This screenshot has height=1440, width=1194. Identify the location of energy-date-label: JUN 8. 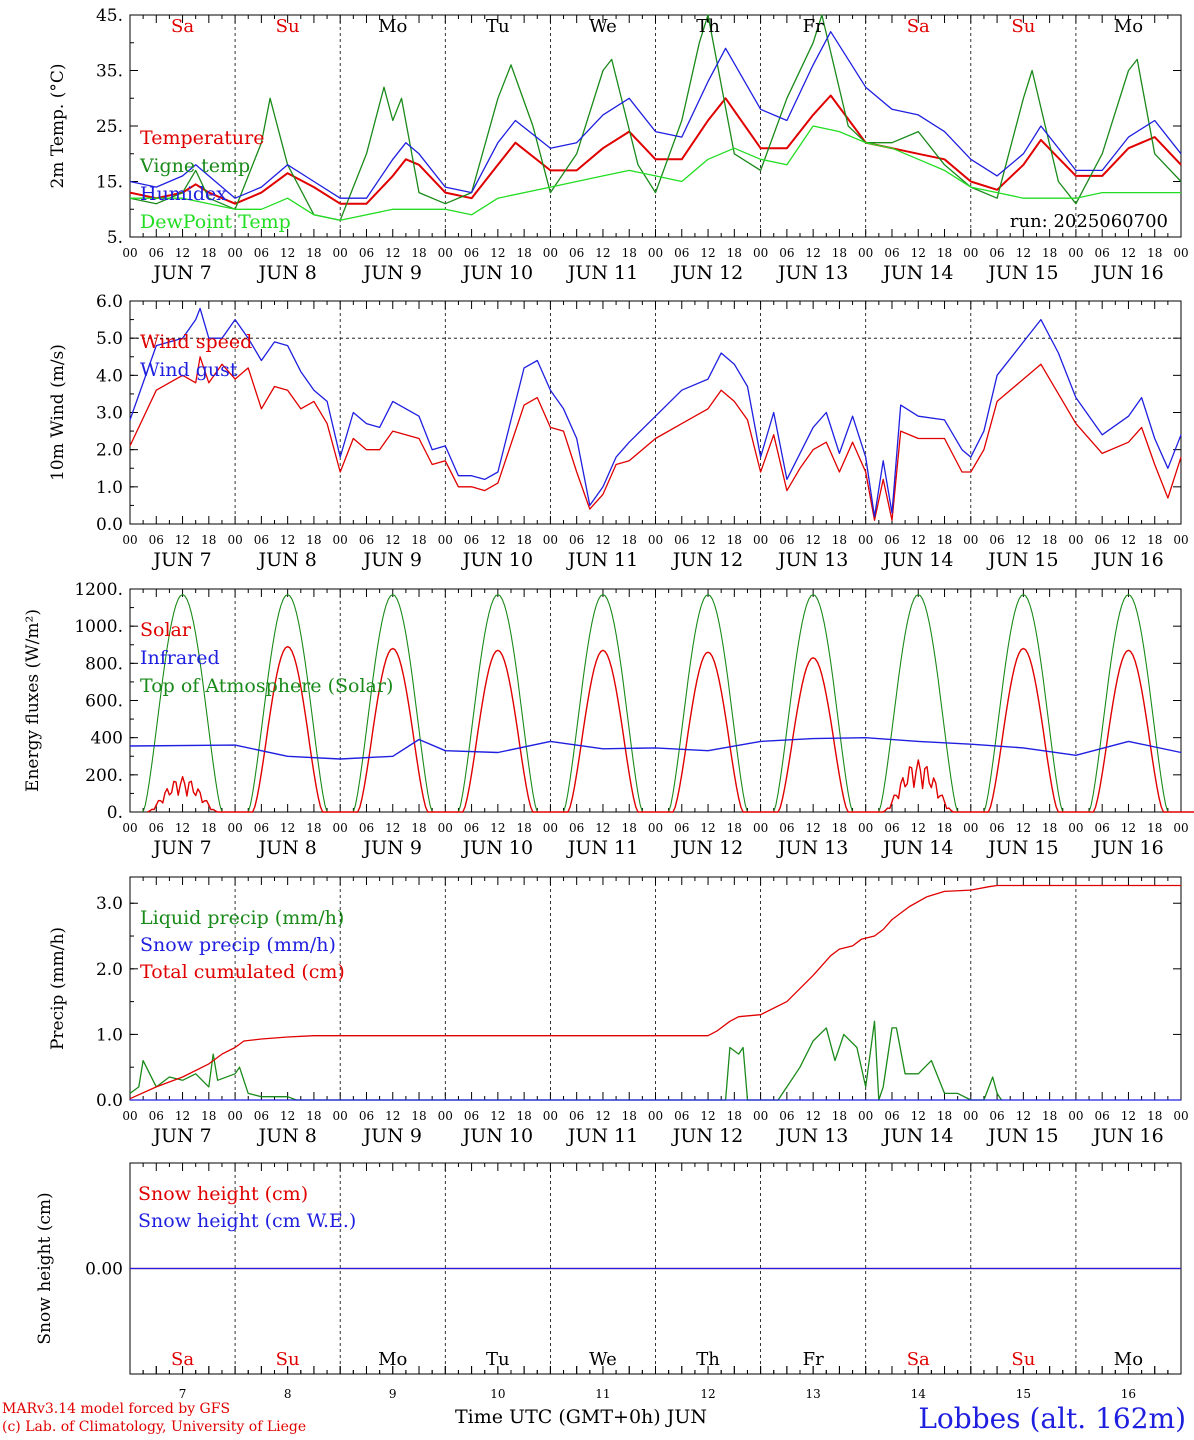
(286, 848).